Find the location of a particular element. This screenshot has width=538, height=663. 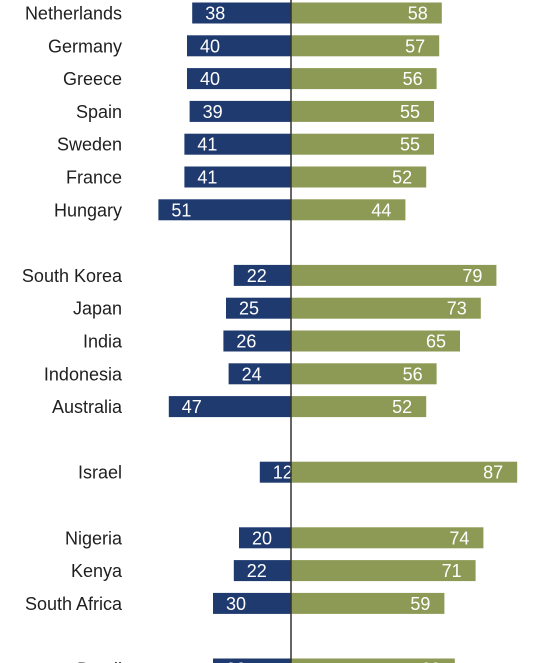

left-value-label-brazil: 30 is located at coordinates (236, 661).